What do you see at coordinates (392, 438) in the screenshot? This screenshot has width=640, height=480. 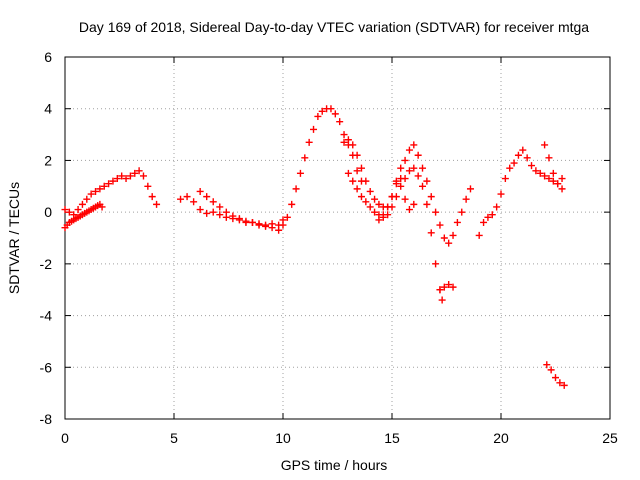 I see `x-tick-label: 15` at bounding box center [392, 438].